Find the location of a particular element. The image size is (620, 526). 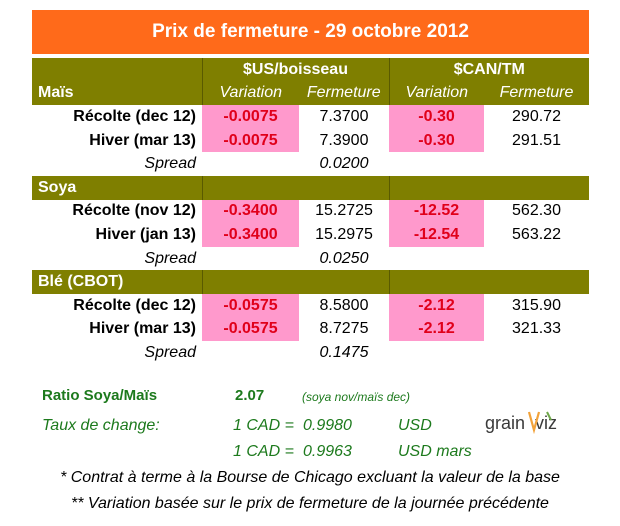

section-name: Blé (CBOT) is located at coordinates (117, 282).